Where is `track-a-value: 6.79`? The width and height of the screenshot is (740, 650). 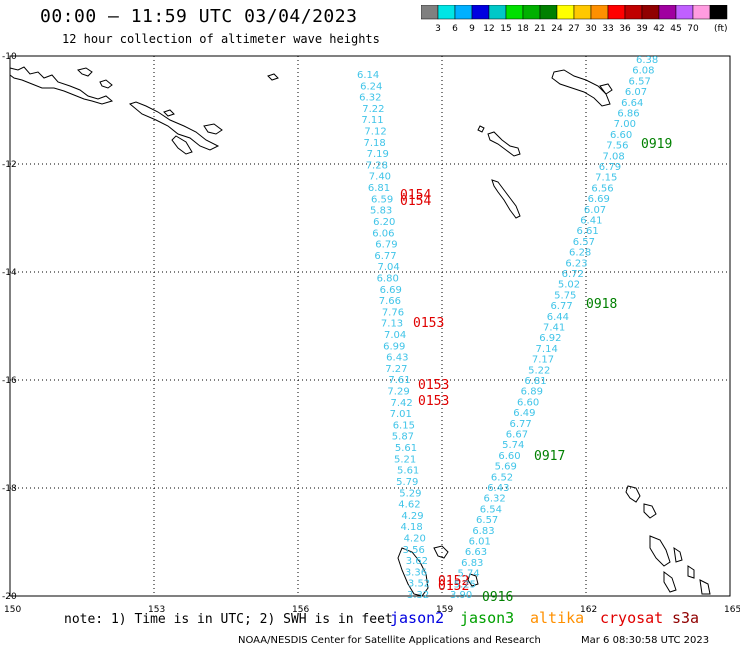
track-a-value: 6.79 is located at coordinates (386, 245).